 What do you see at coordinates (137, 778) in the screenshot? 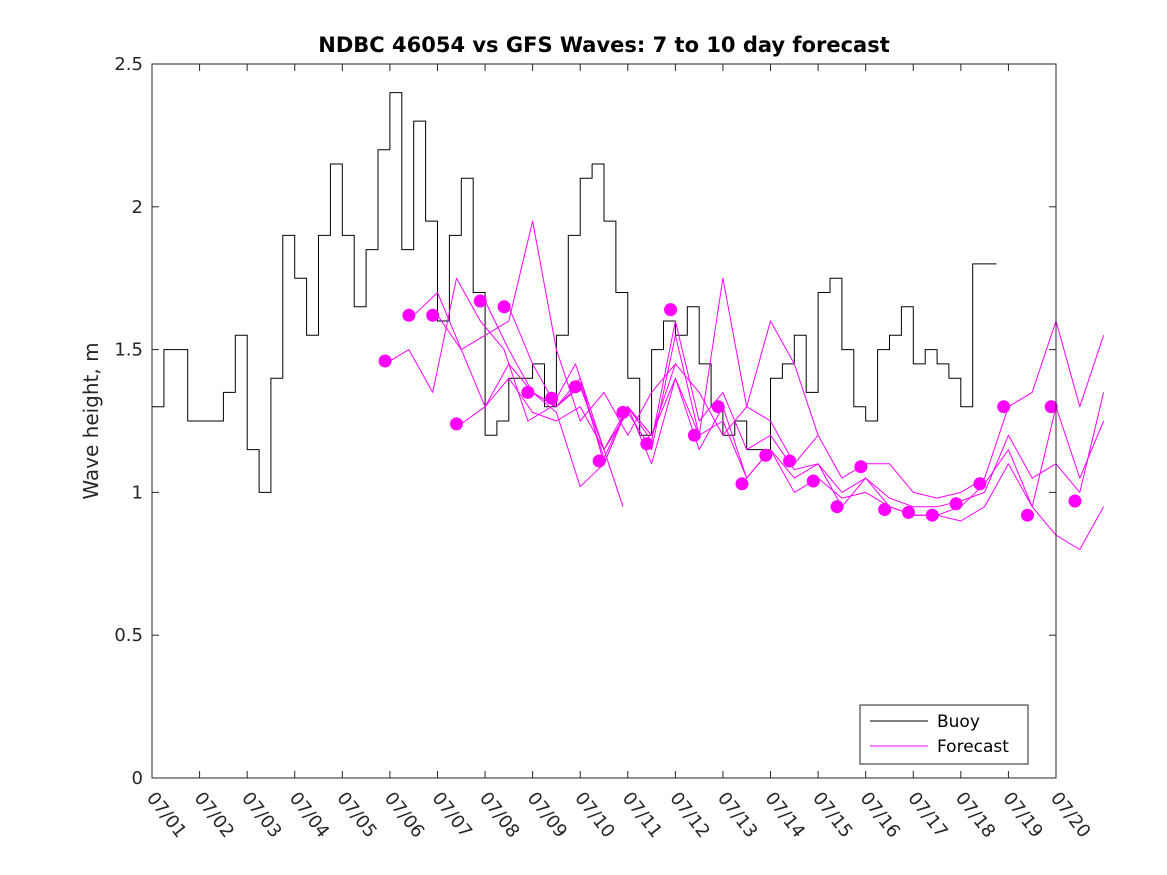
I see `y-tick-label: 0` at bounding box center [137, 778].